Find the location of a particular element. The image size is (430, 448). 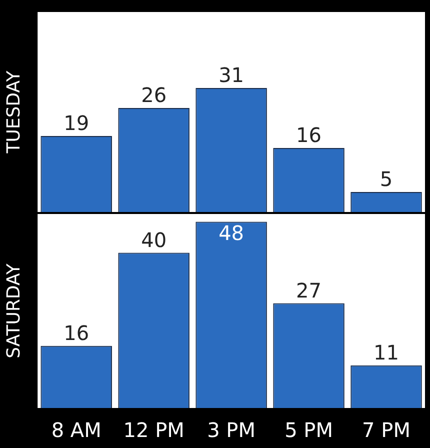

data-label: 27 is located at coordinates (309, 290).